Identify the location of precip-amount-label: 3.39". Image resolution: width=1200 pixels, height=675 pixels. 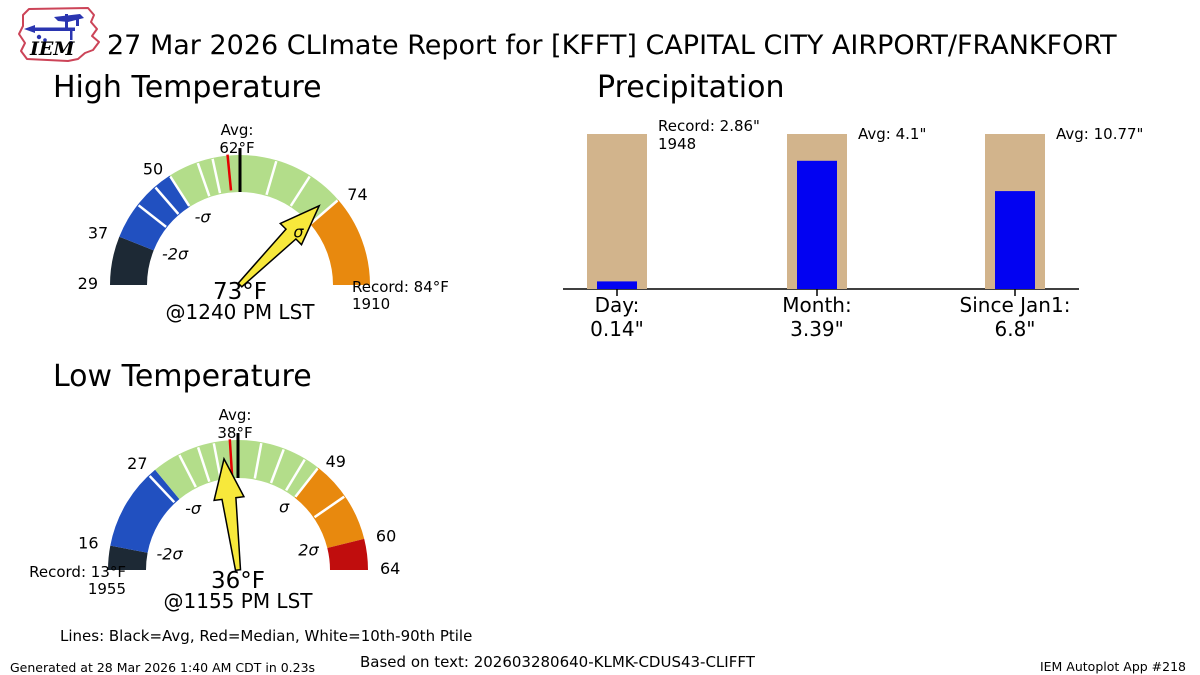
(817, 329).